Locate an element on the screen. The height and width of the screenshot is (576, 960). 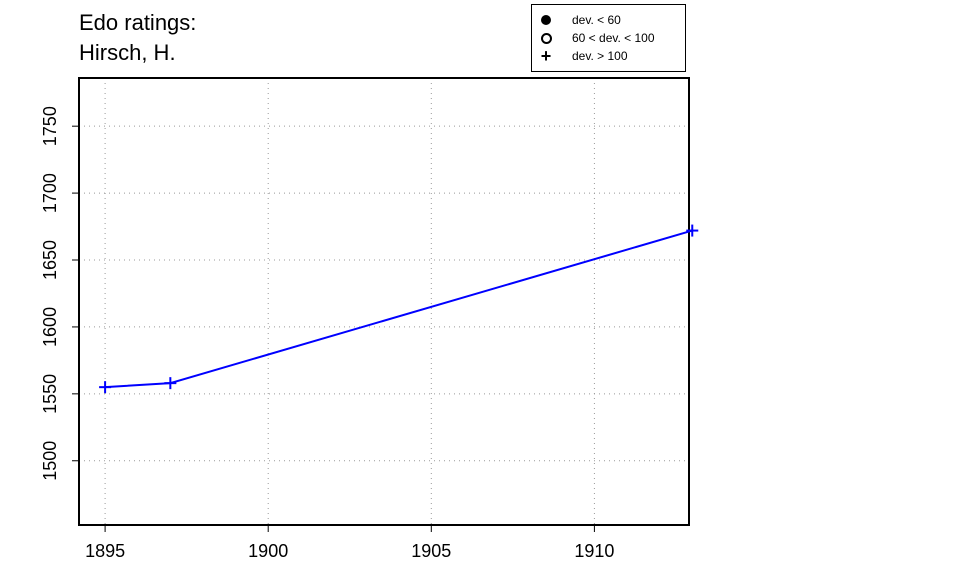
legend-label: dev. < 60 is located at coordinates (596, 20).